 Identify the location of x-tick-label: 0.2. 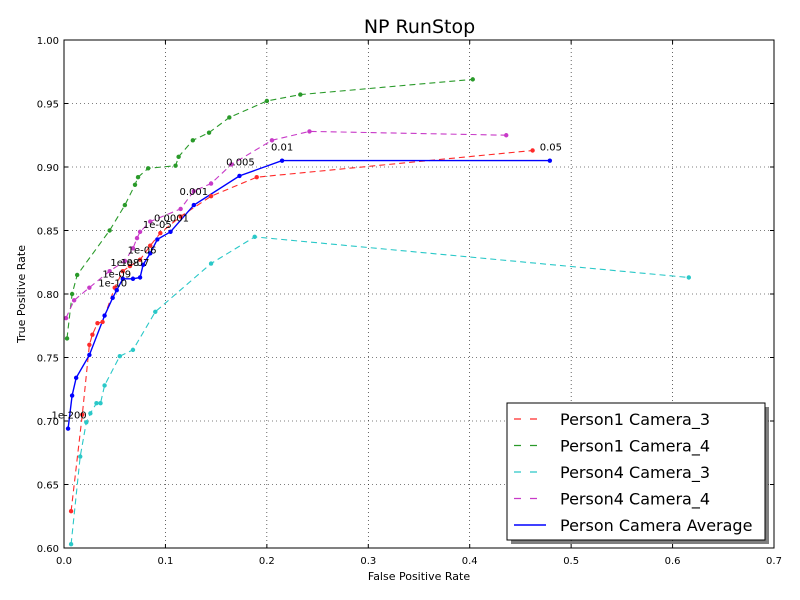
(267, 561).